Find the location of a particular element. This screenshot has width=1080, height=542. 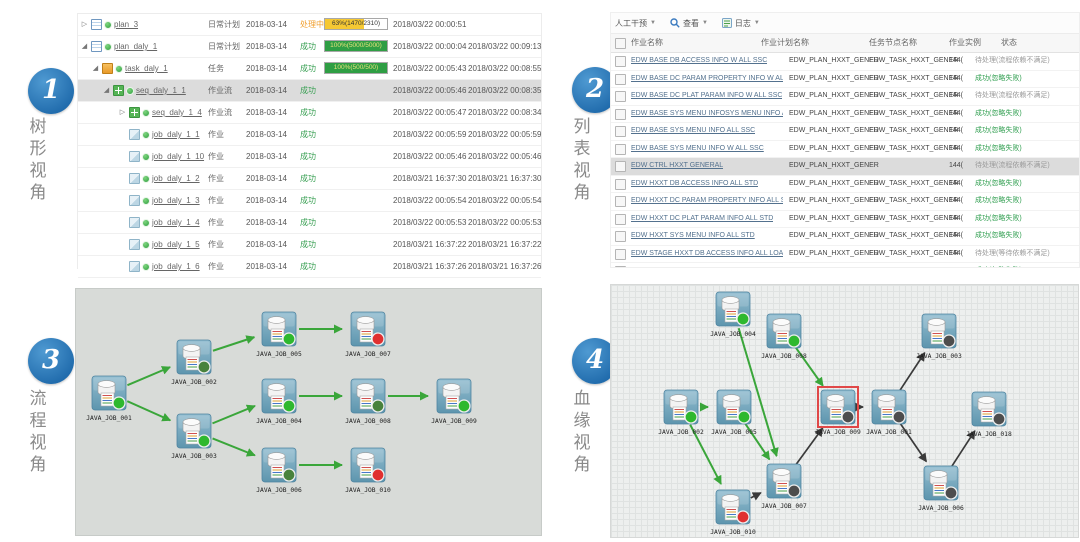

start-time: 2018/03/22 00:00:51 is located at coordinates (430, 24).